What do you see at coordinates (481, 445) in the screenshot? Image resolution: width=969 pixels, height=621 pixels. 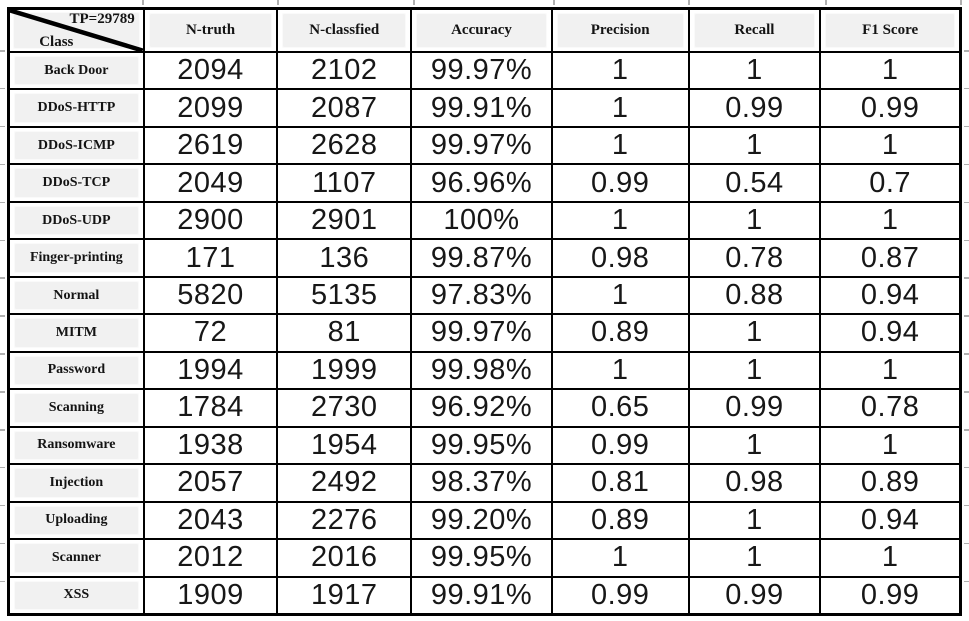 I see `cell-accuracy: 99.95%` at bounding box center [481, 445].